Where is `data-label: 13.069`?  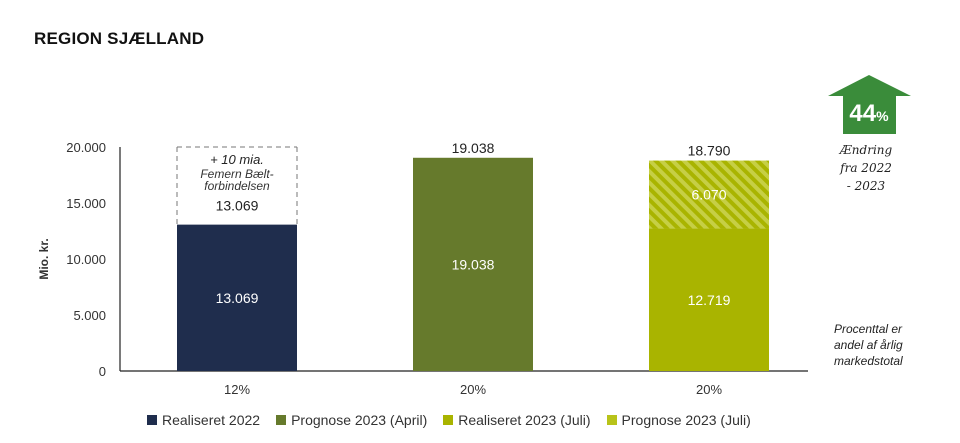 data-label: 13.069 is located at coordinates (237, 298).